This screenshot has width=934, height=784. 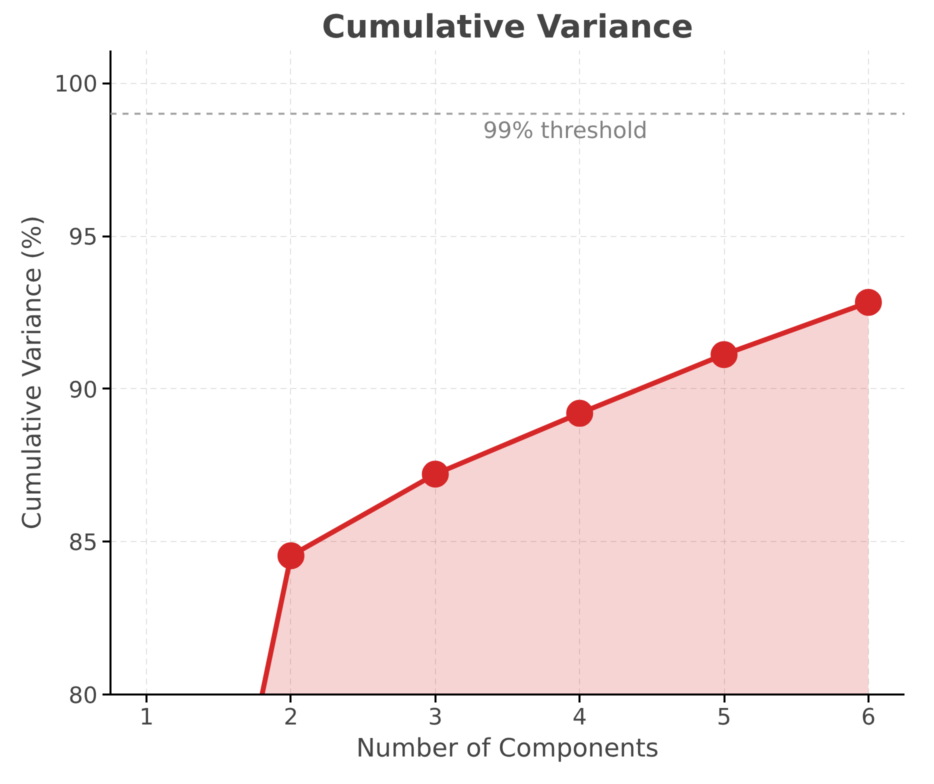 What do you see at coordinates (146, 717) in the screenshot?
I see `x-tick-label: 1` at bounding box center [146, 717].